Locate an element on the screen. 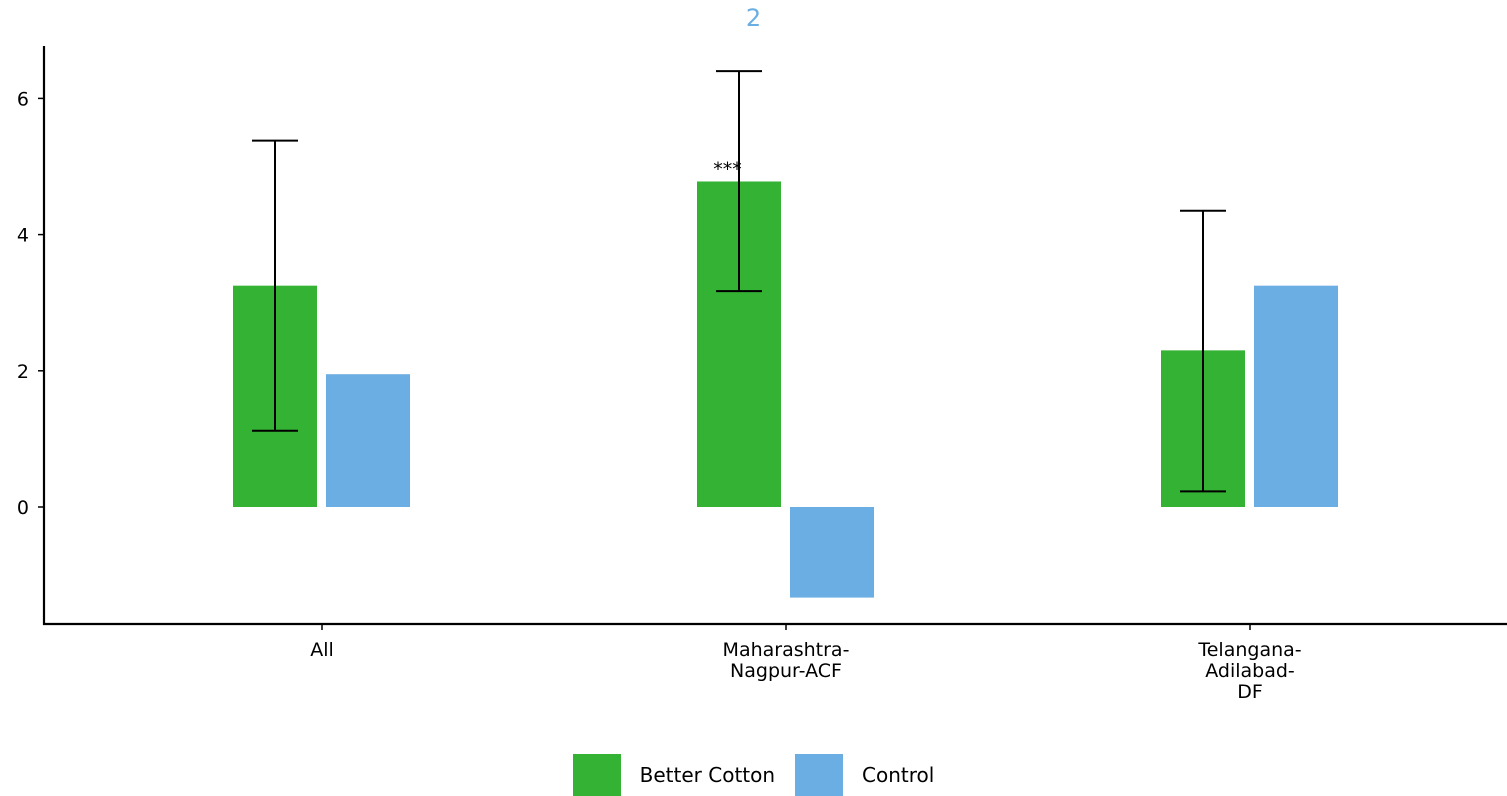  y-tick-label: 2 is located at coordinates (23, 372).